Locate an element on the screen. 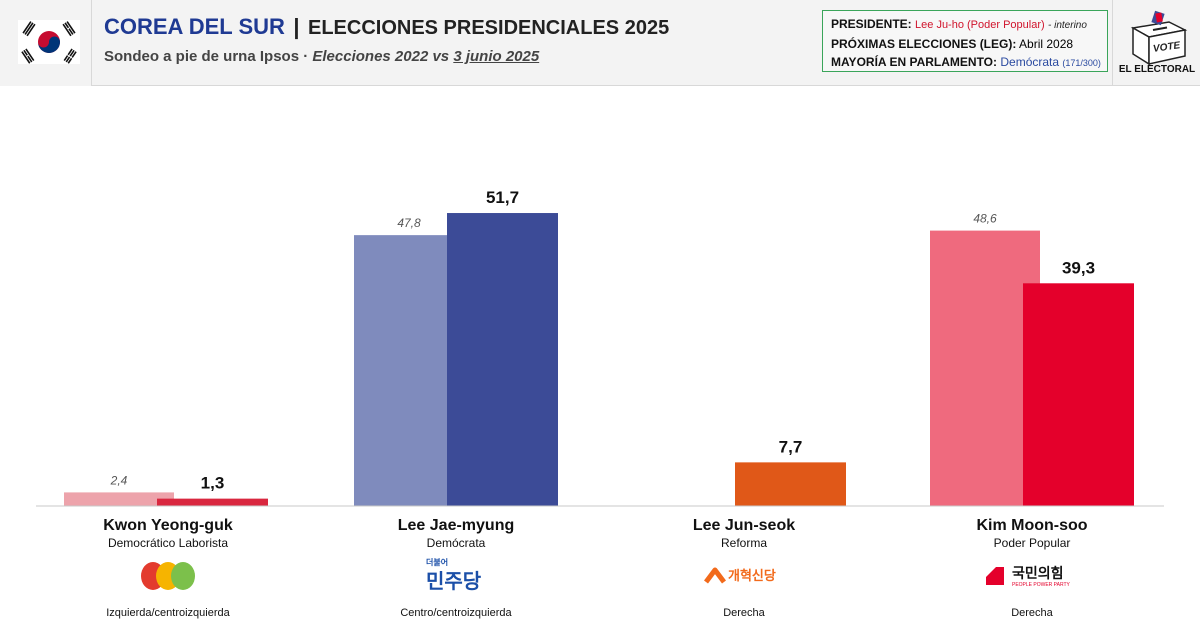  candidate-lee-jun-seok: Lee Jun-seok Reforma 개혁신당 Derecha is located at coordinates (744, 567).